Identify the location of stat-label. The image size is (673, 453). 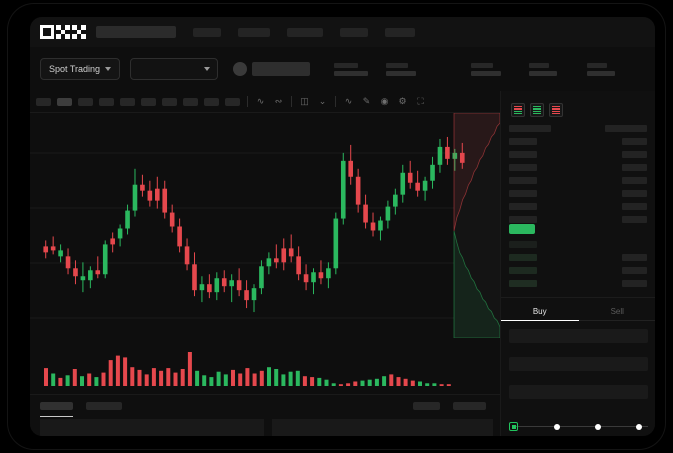
(397, 65).